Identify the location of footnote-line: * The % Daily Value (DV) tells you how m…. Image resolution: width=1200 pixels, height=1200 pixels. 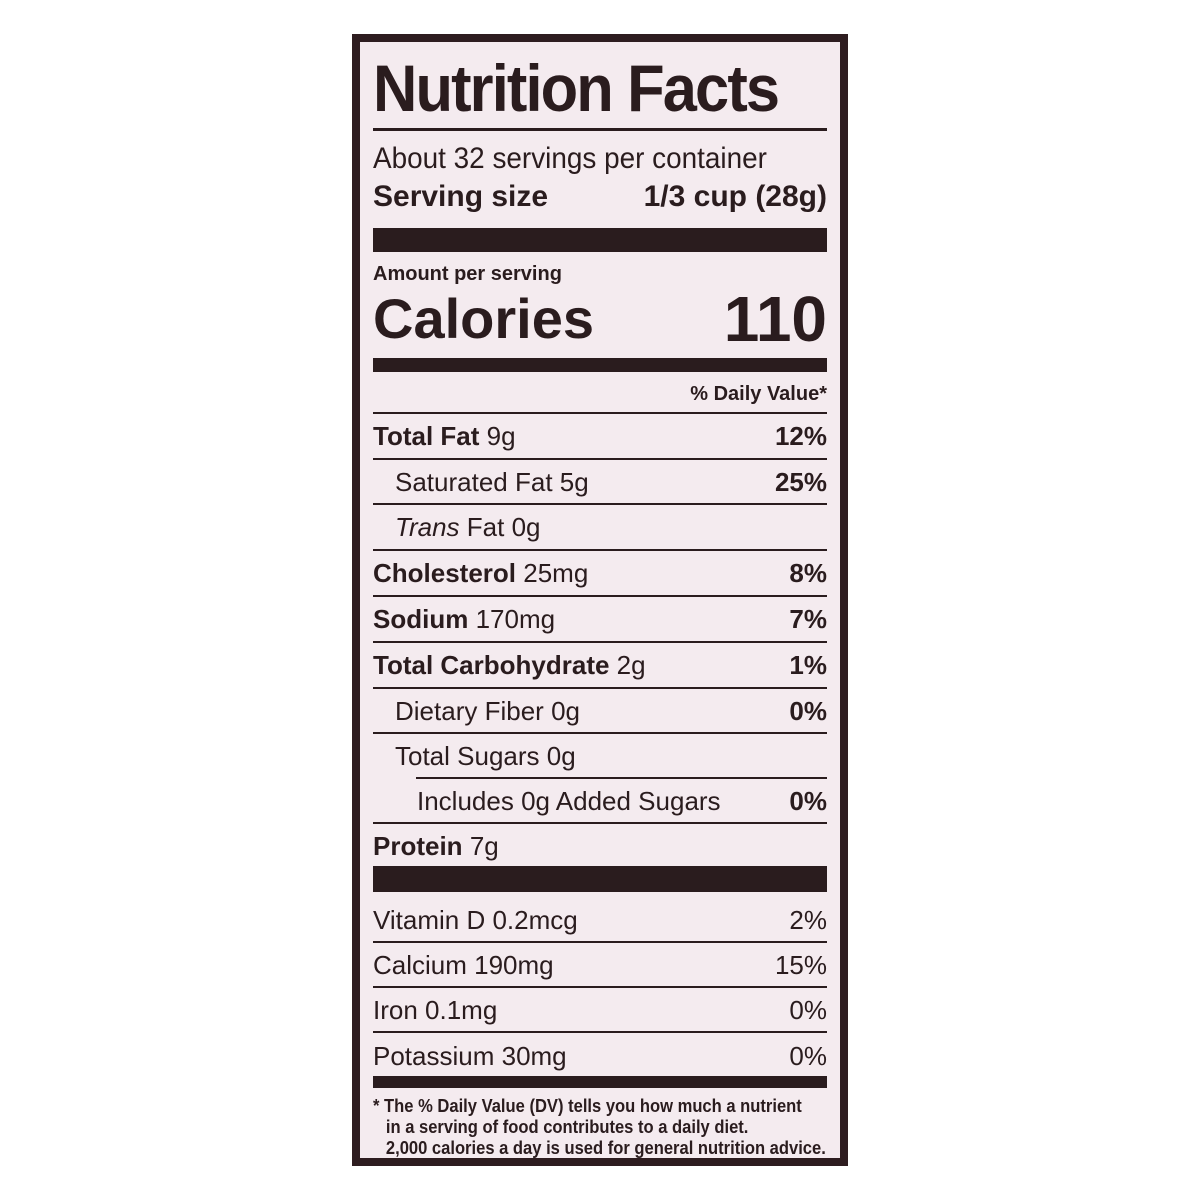
(587, 1106).